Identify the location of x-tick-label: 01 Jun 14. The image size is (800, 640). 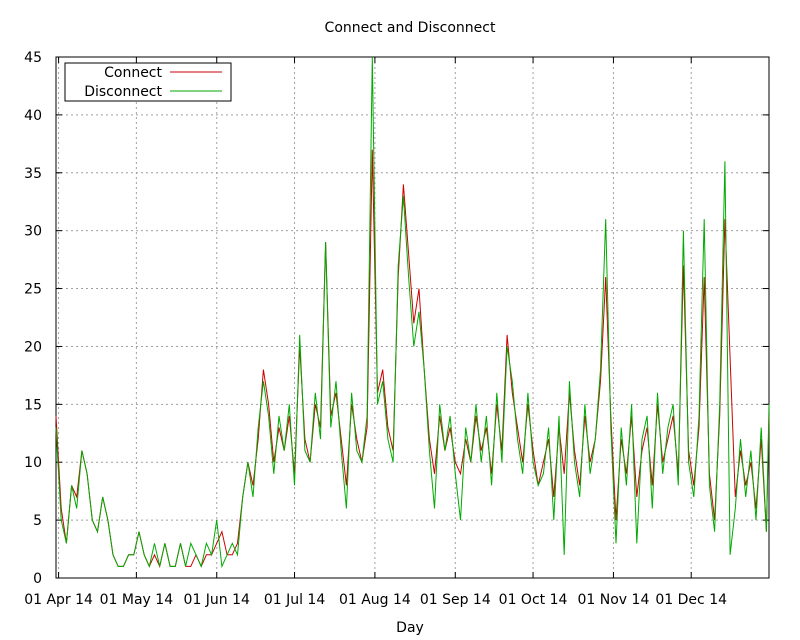
(217, 600).